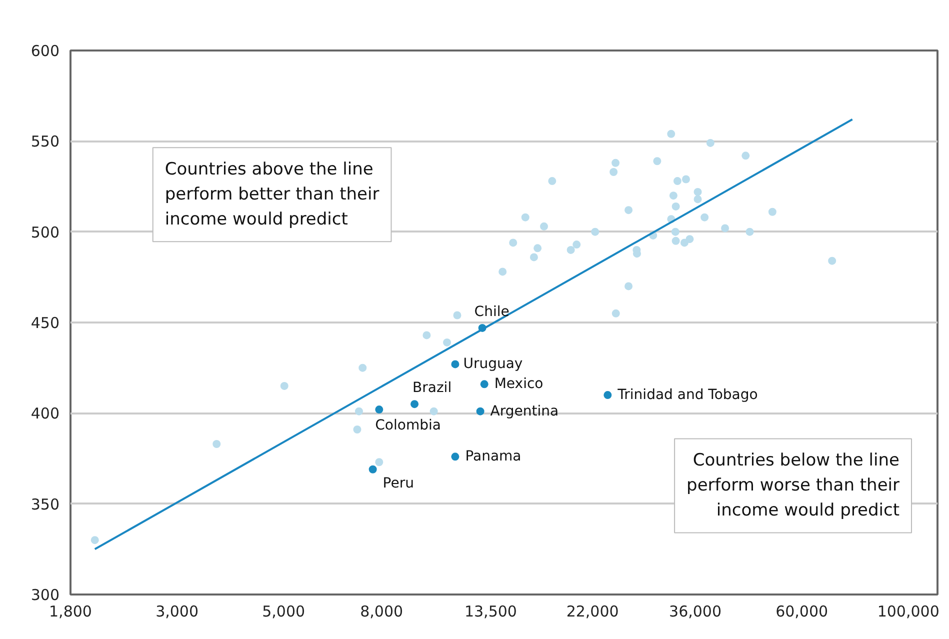 The image size is (949, 639). I want to click on y-tick-label: 350, so click(45, 504).